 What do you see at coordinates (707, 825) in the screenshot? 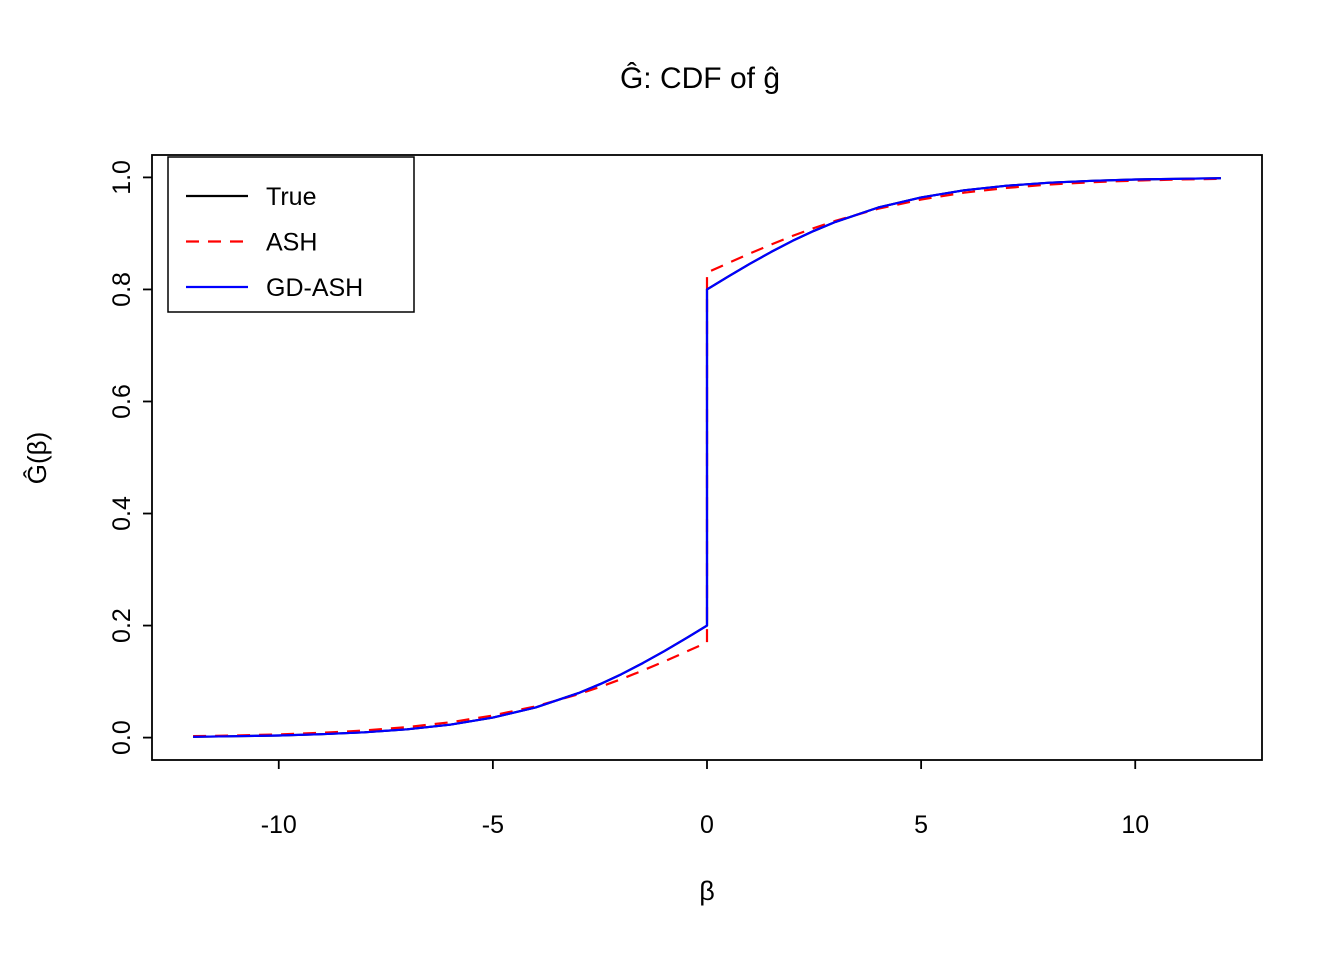
I see `x-tick-label: 0` at bounding box center [707, 825].